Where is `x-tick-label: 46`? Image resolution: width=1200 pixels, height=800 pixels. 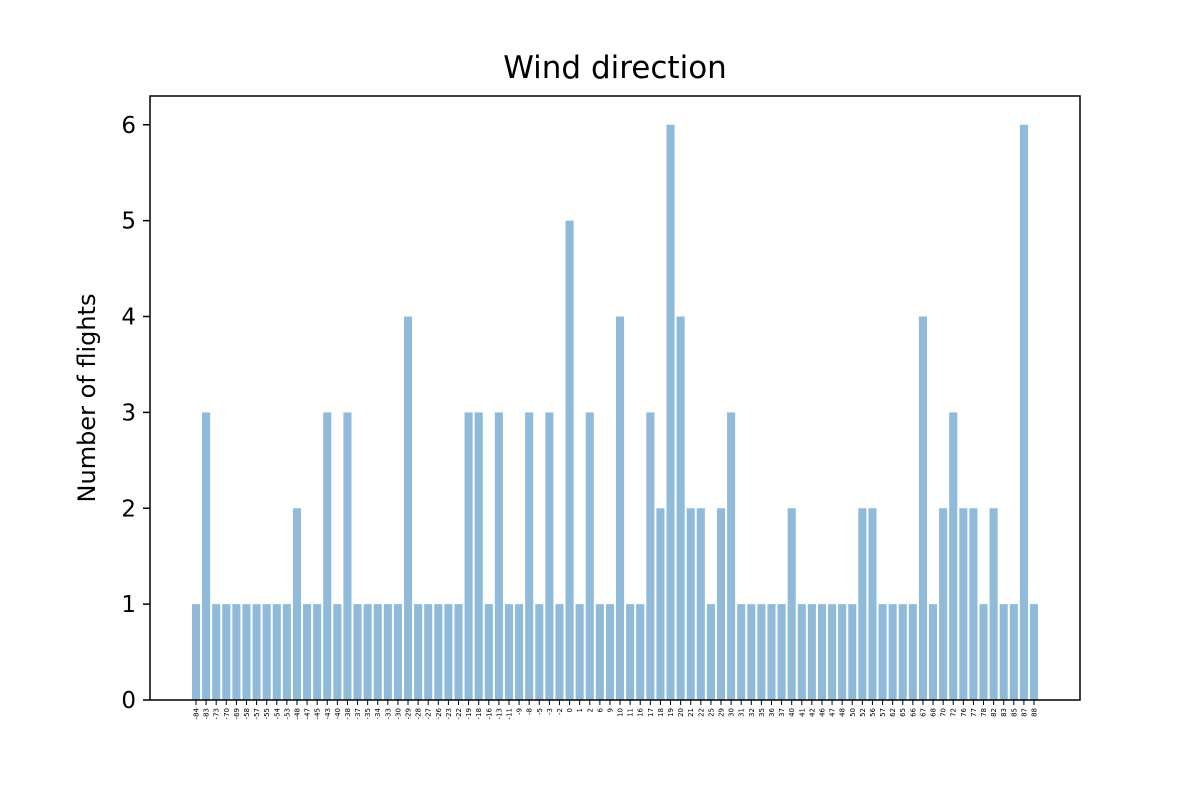
x-tick-label: 46 is located at coordinates (822, 711).